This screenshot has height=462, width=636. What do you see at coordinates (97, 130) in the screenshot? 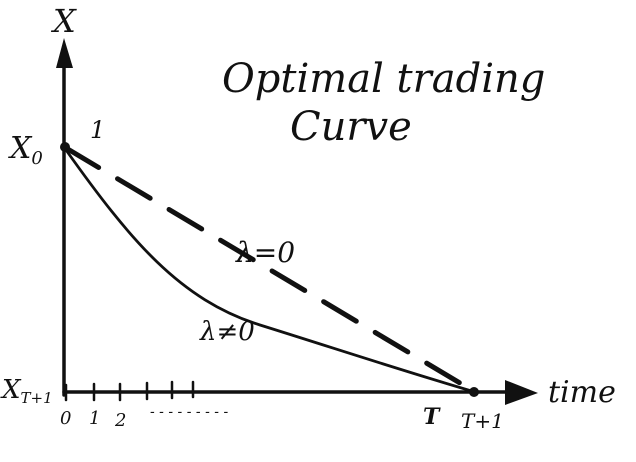
I see `start-point-label: 1` at bounding box center [97, 130].